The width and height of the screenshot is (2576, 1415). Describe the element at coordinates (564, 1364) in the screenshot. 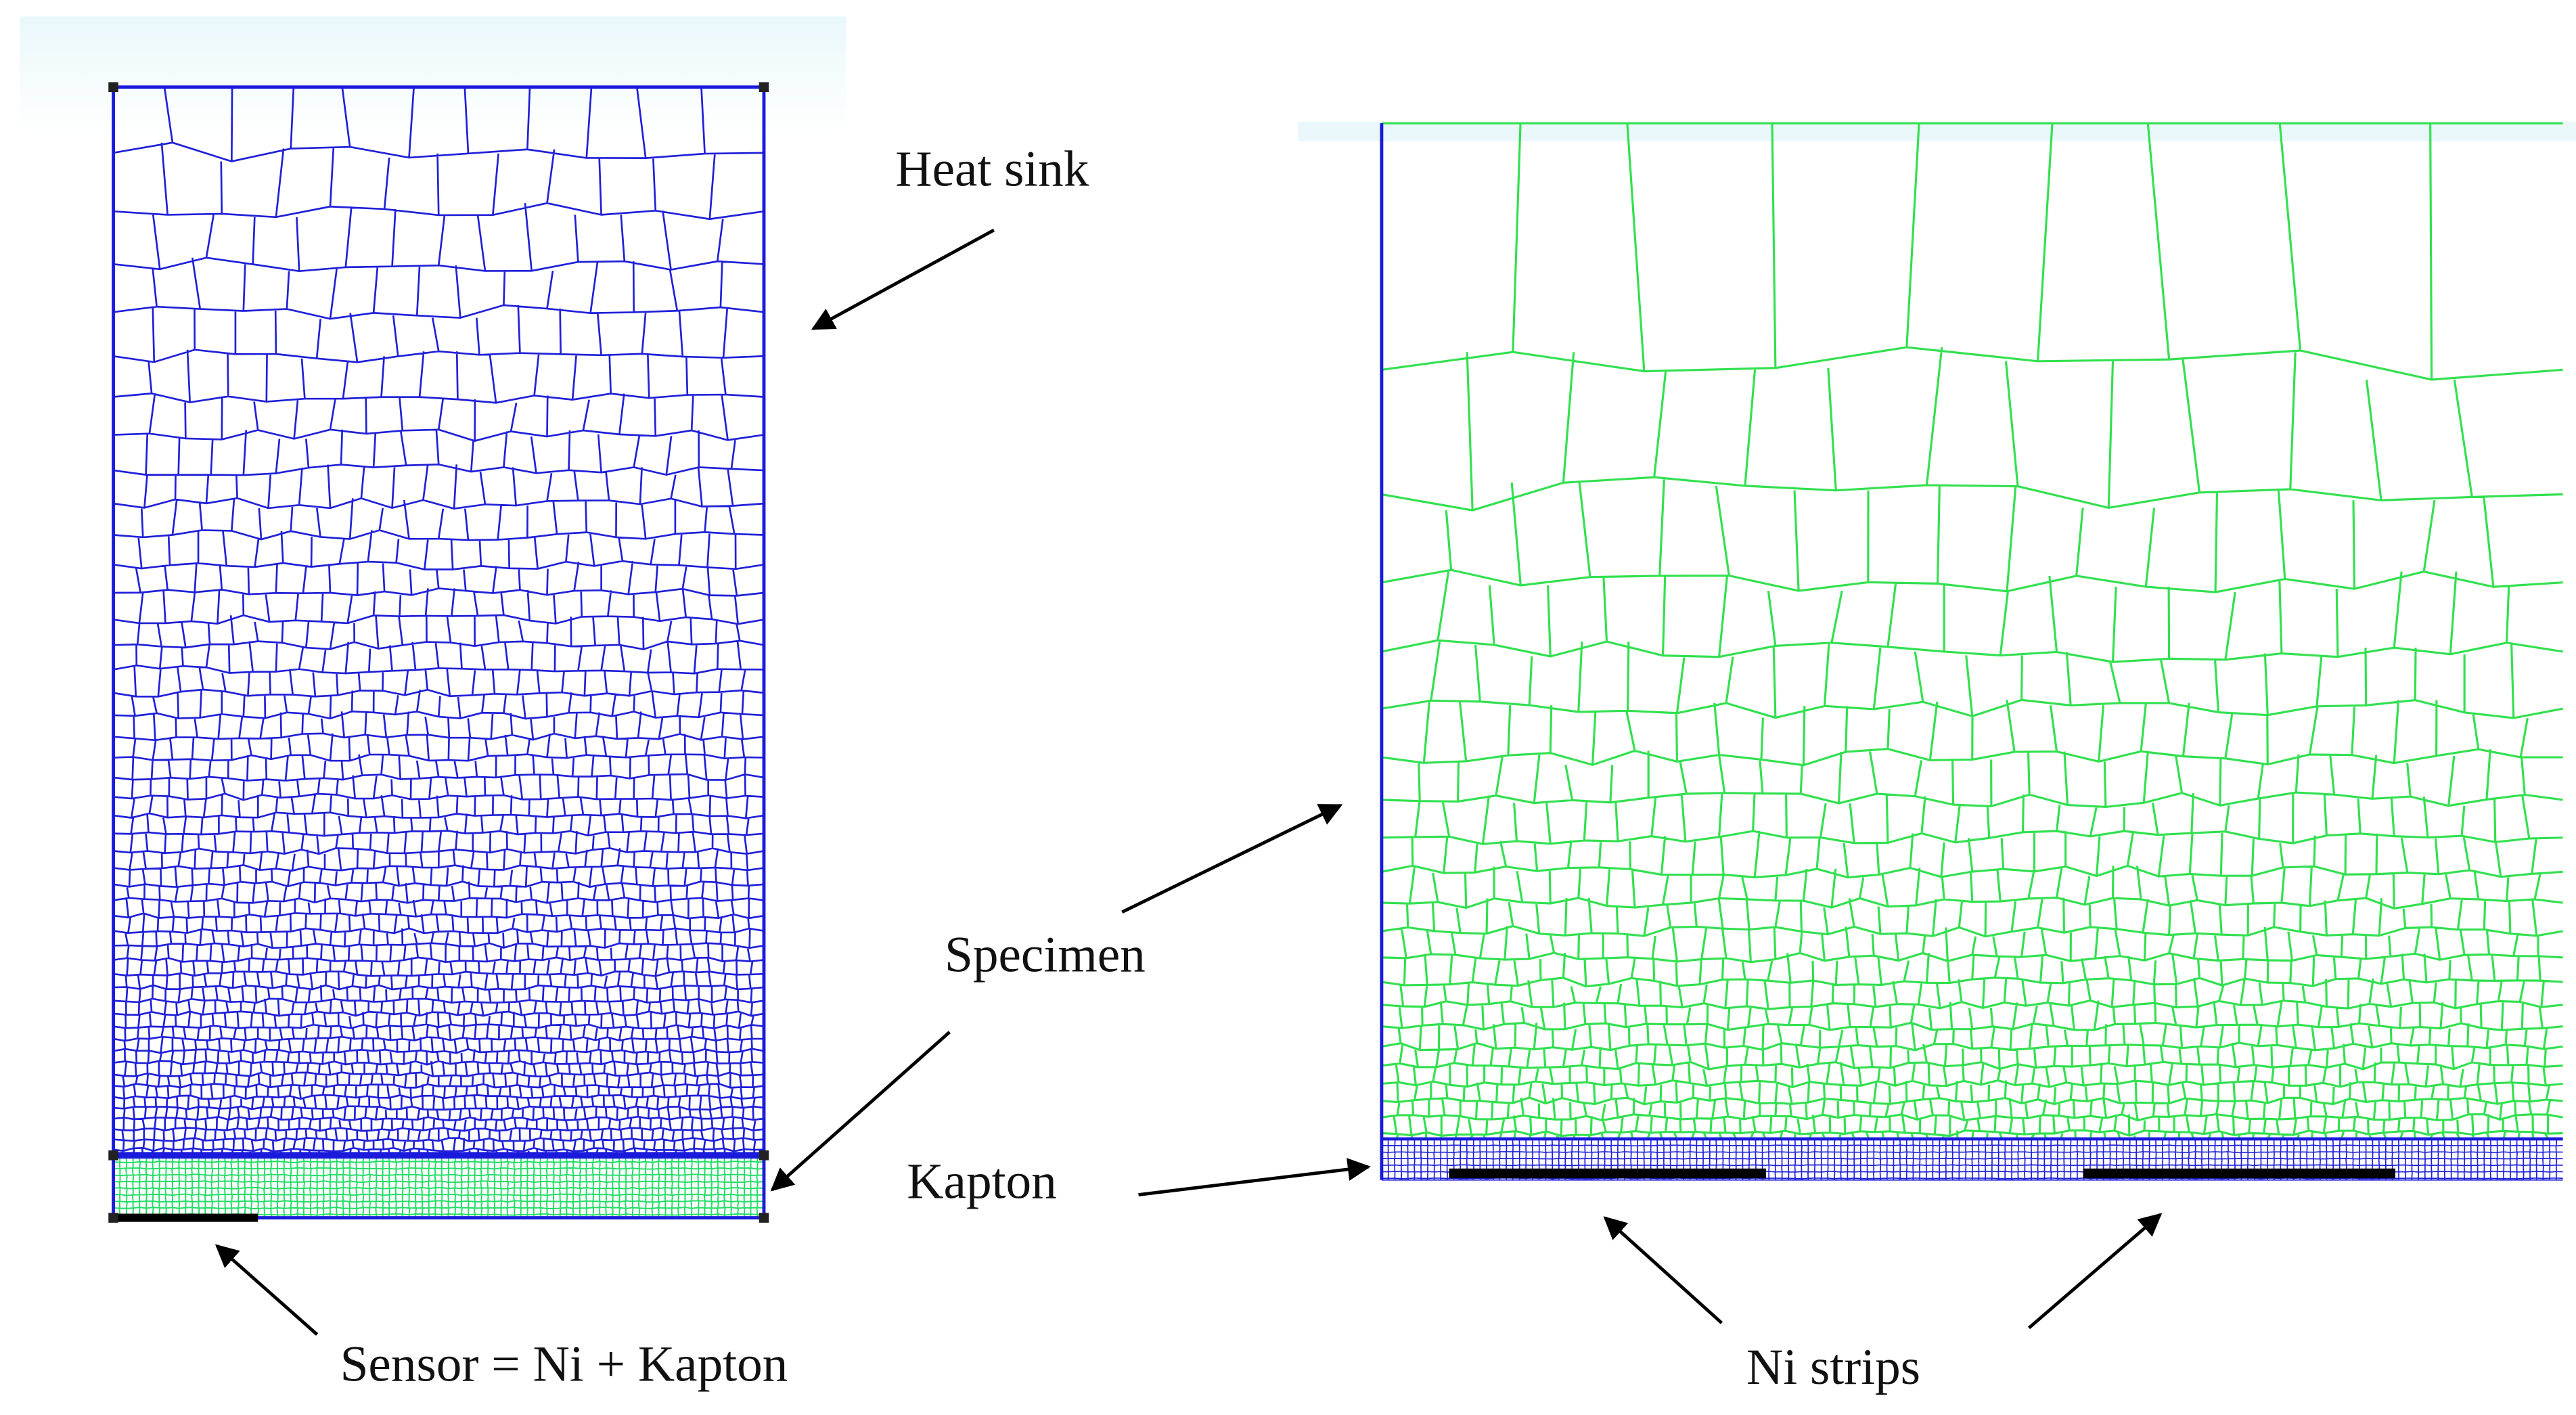

I see `label: Sensor = Ni + Kapton` at that location.